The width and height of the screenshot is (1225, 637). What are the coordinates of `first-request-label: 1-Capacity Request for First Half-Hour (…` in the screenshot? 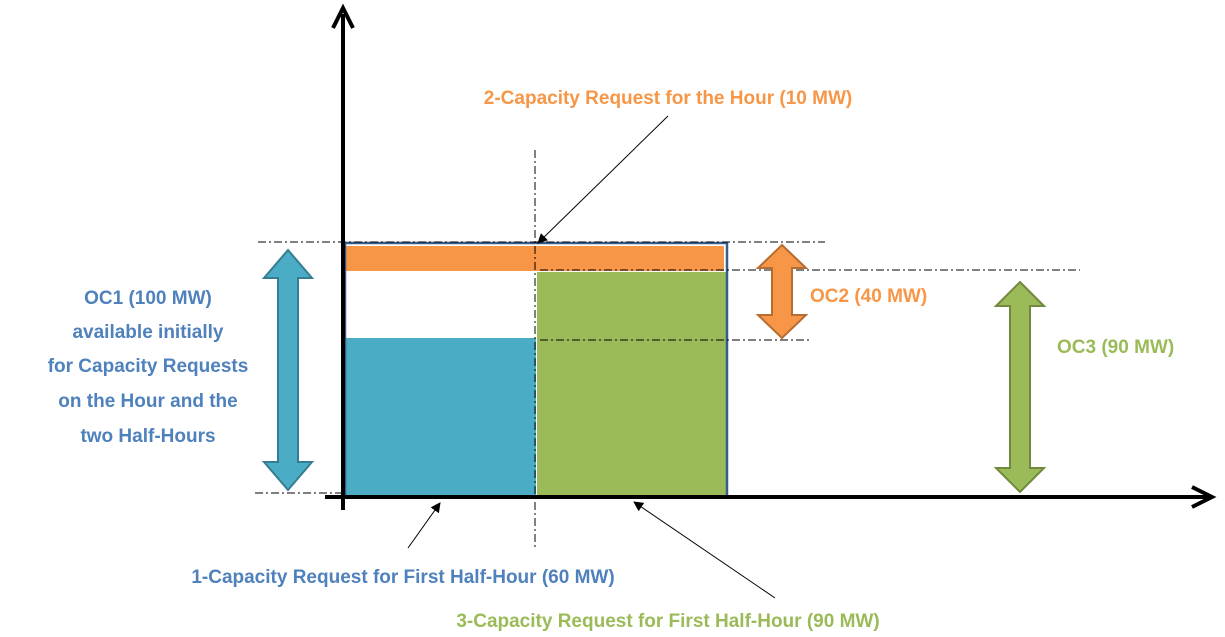 It's located at (402, 577).